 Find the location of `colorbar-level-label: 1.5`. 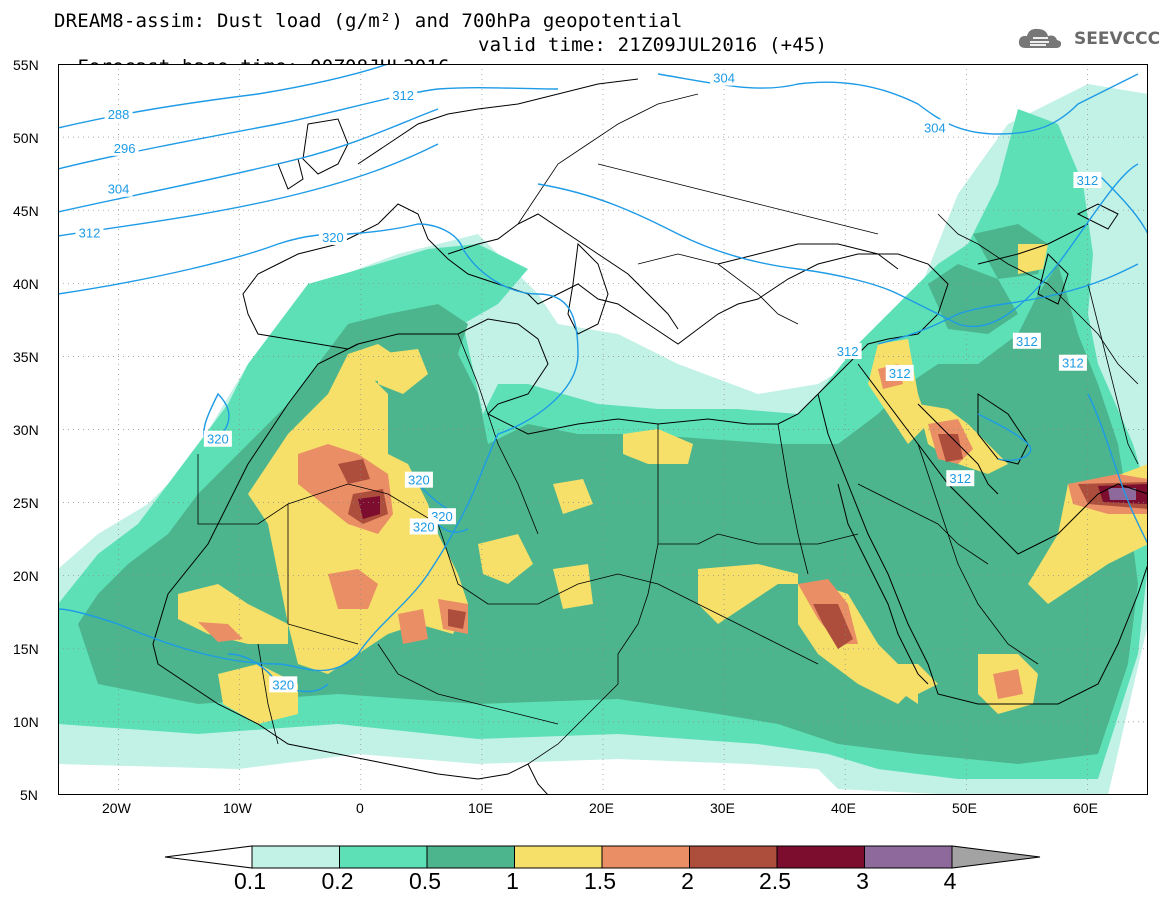

colorbar-level-label: 1.5 is located at coordinates (600, 881).